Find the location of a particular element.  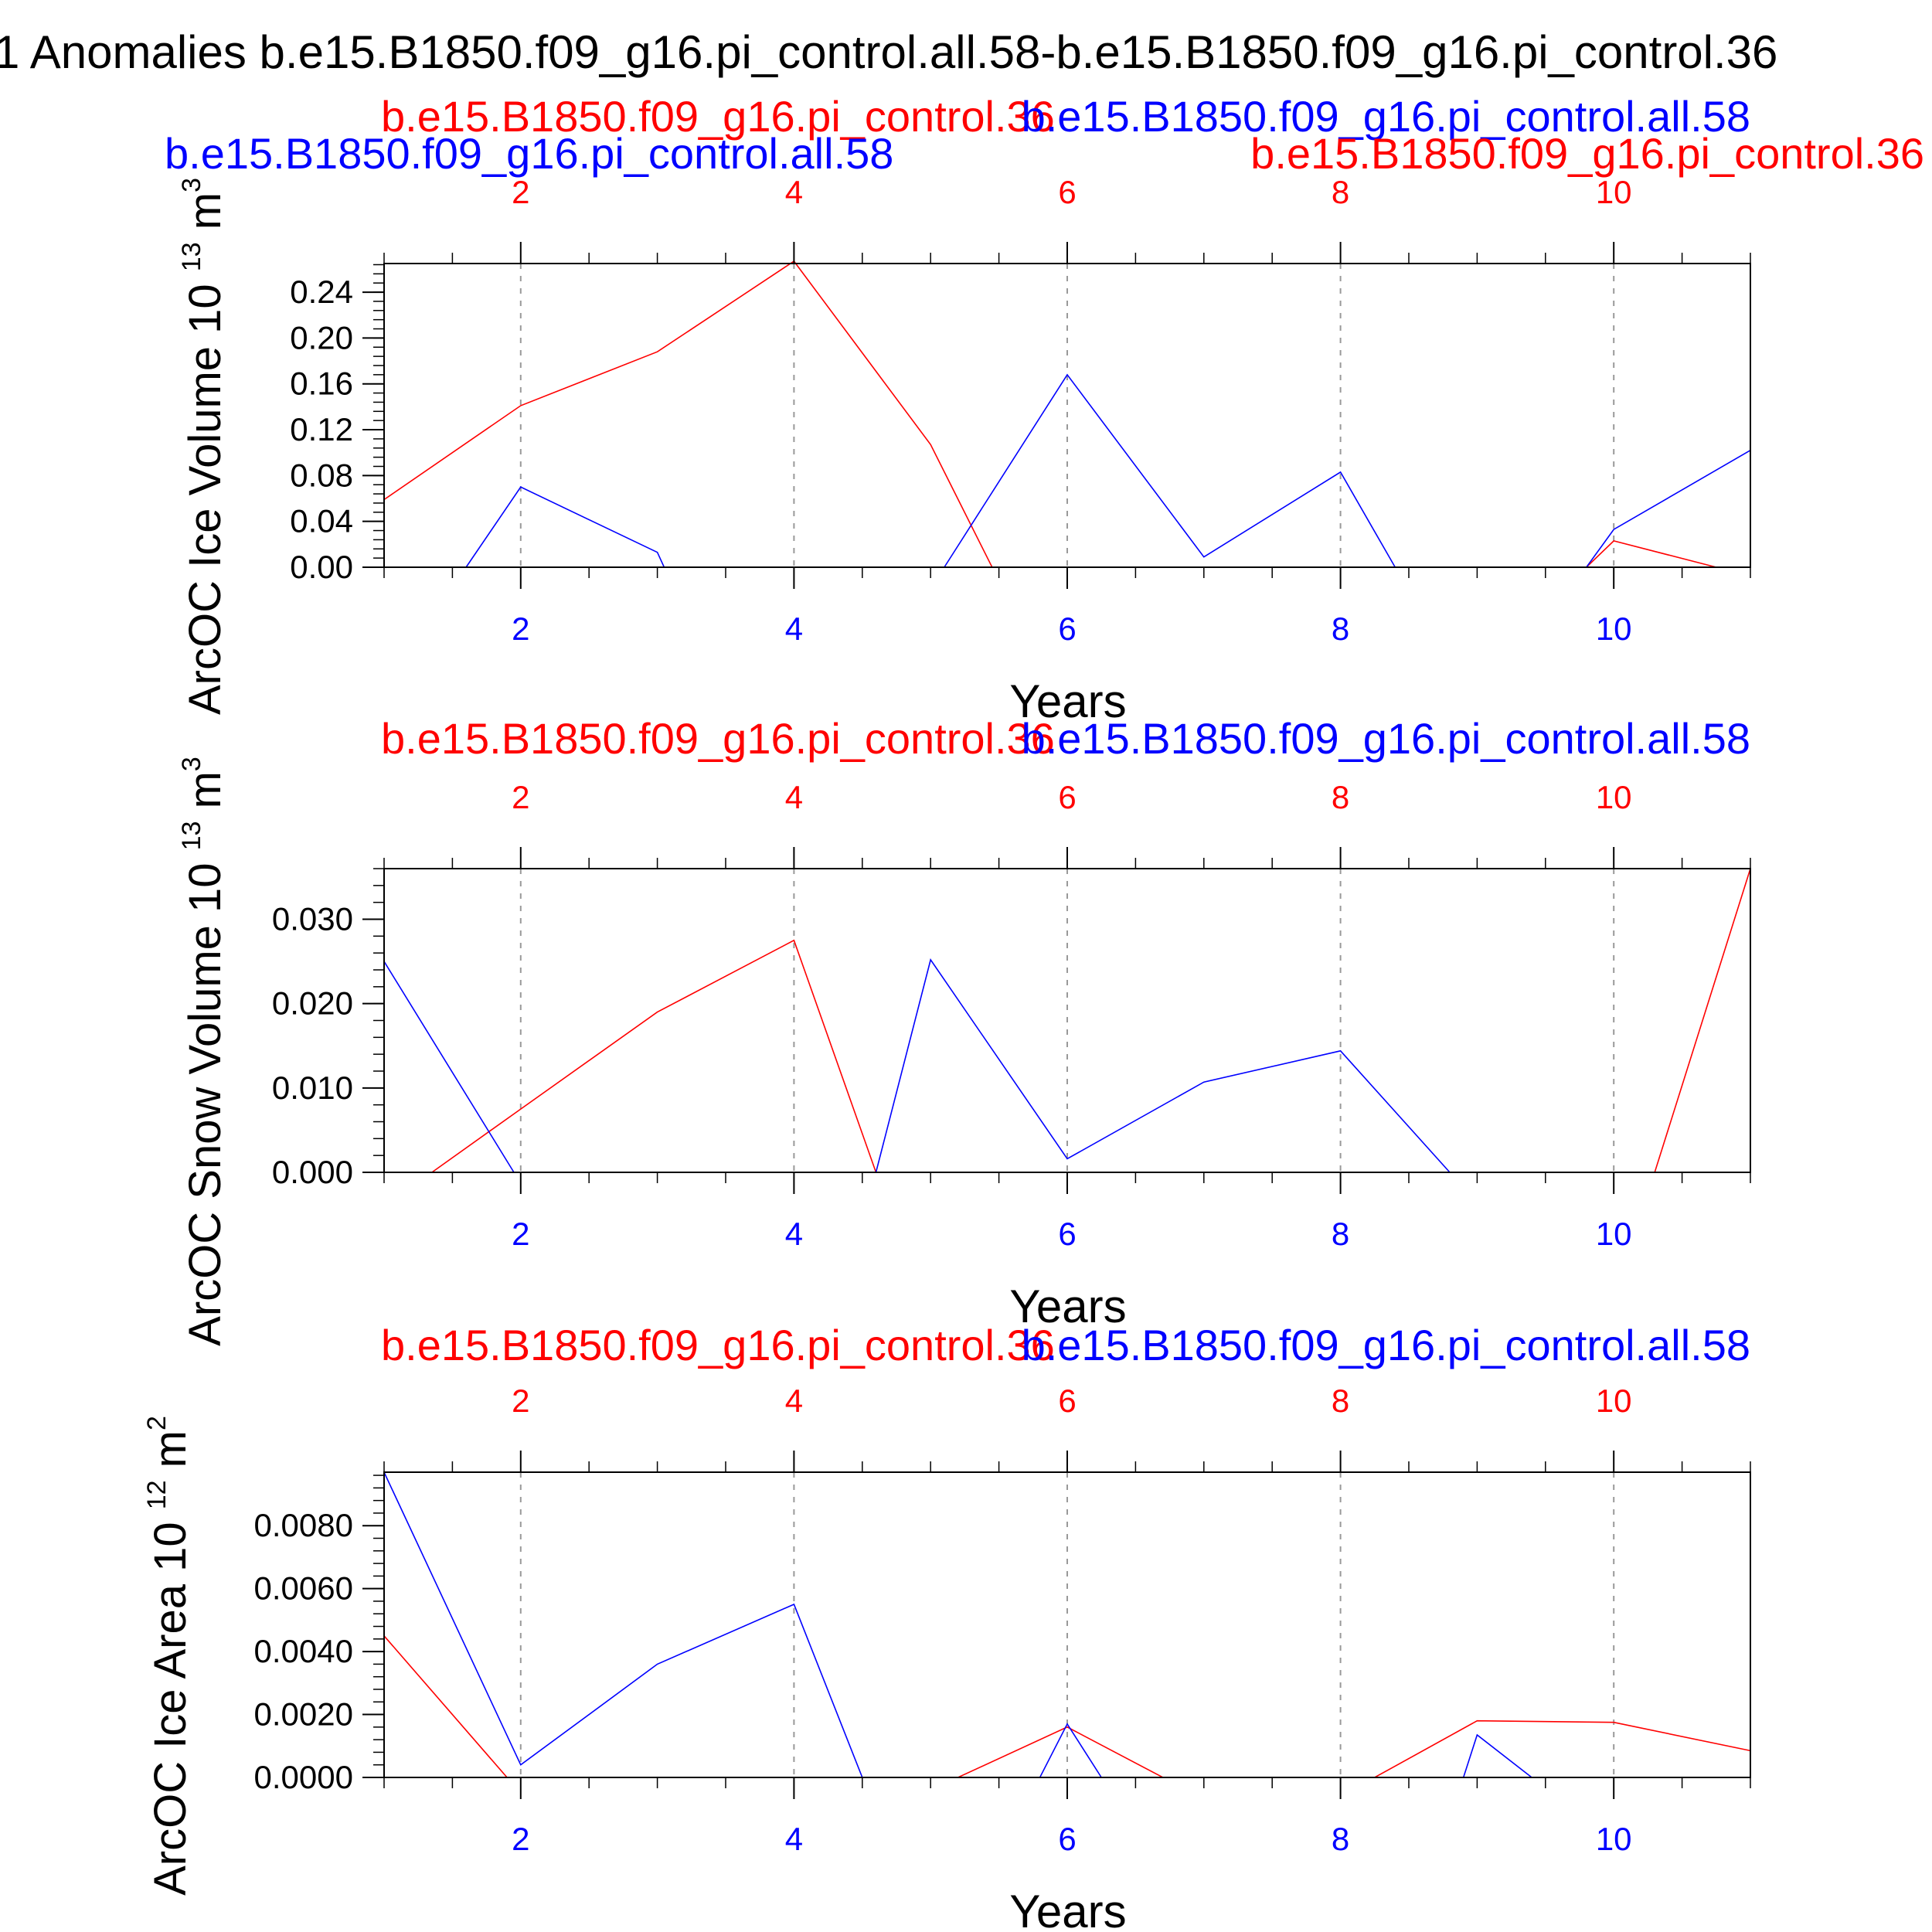

y-tick-label: 0.04 is located at coordinates (321, 521).